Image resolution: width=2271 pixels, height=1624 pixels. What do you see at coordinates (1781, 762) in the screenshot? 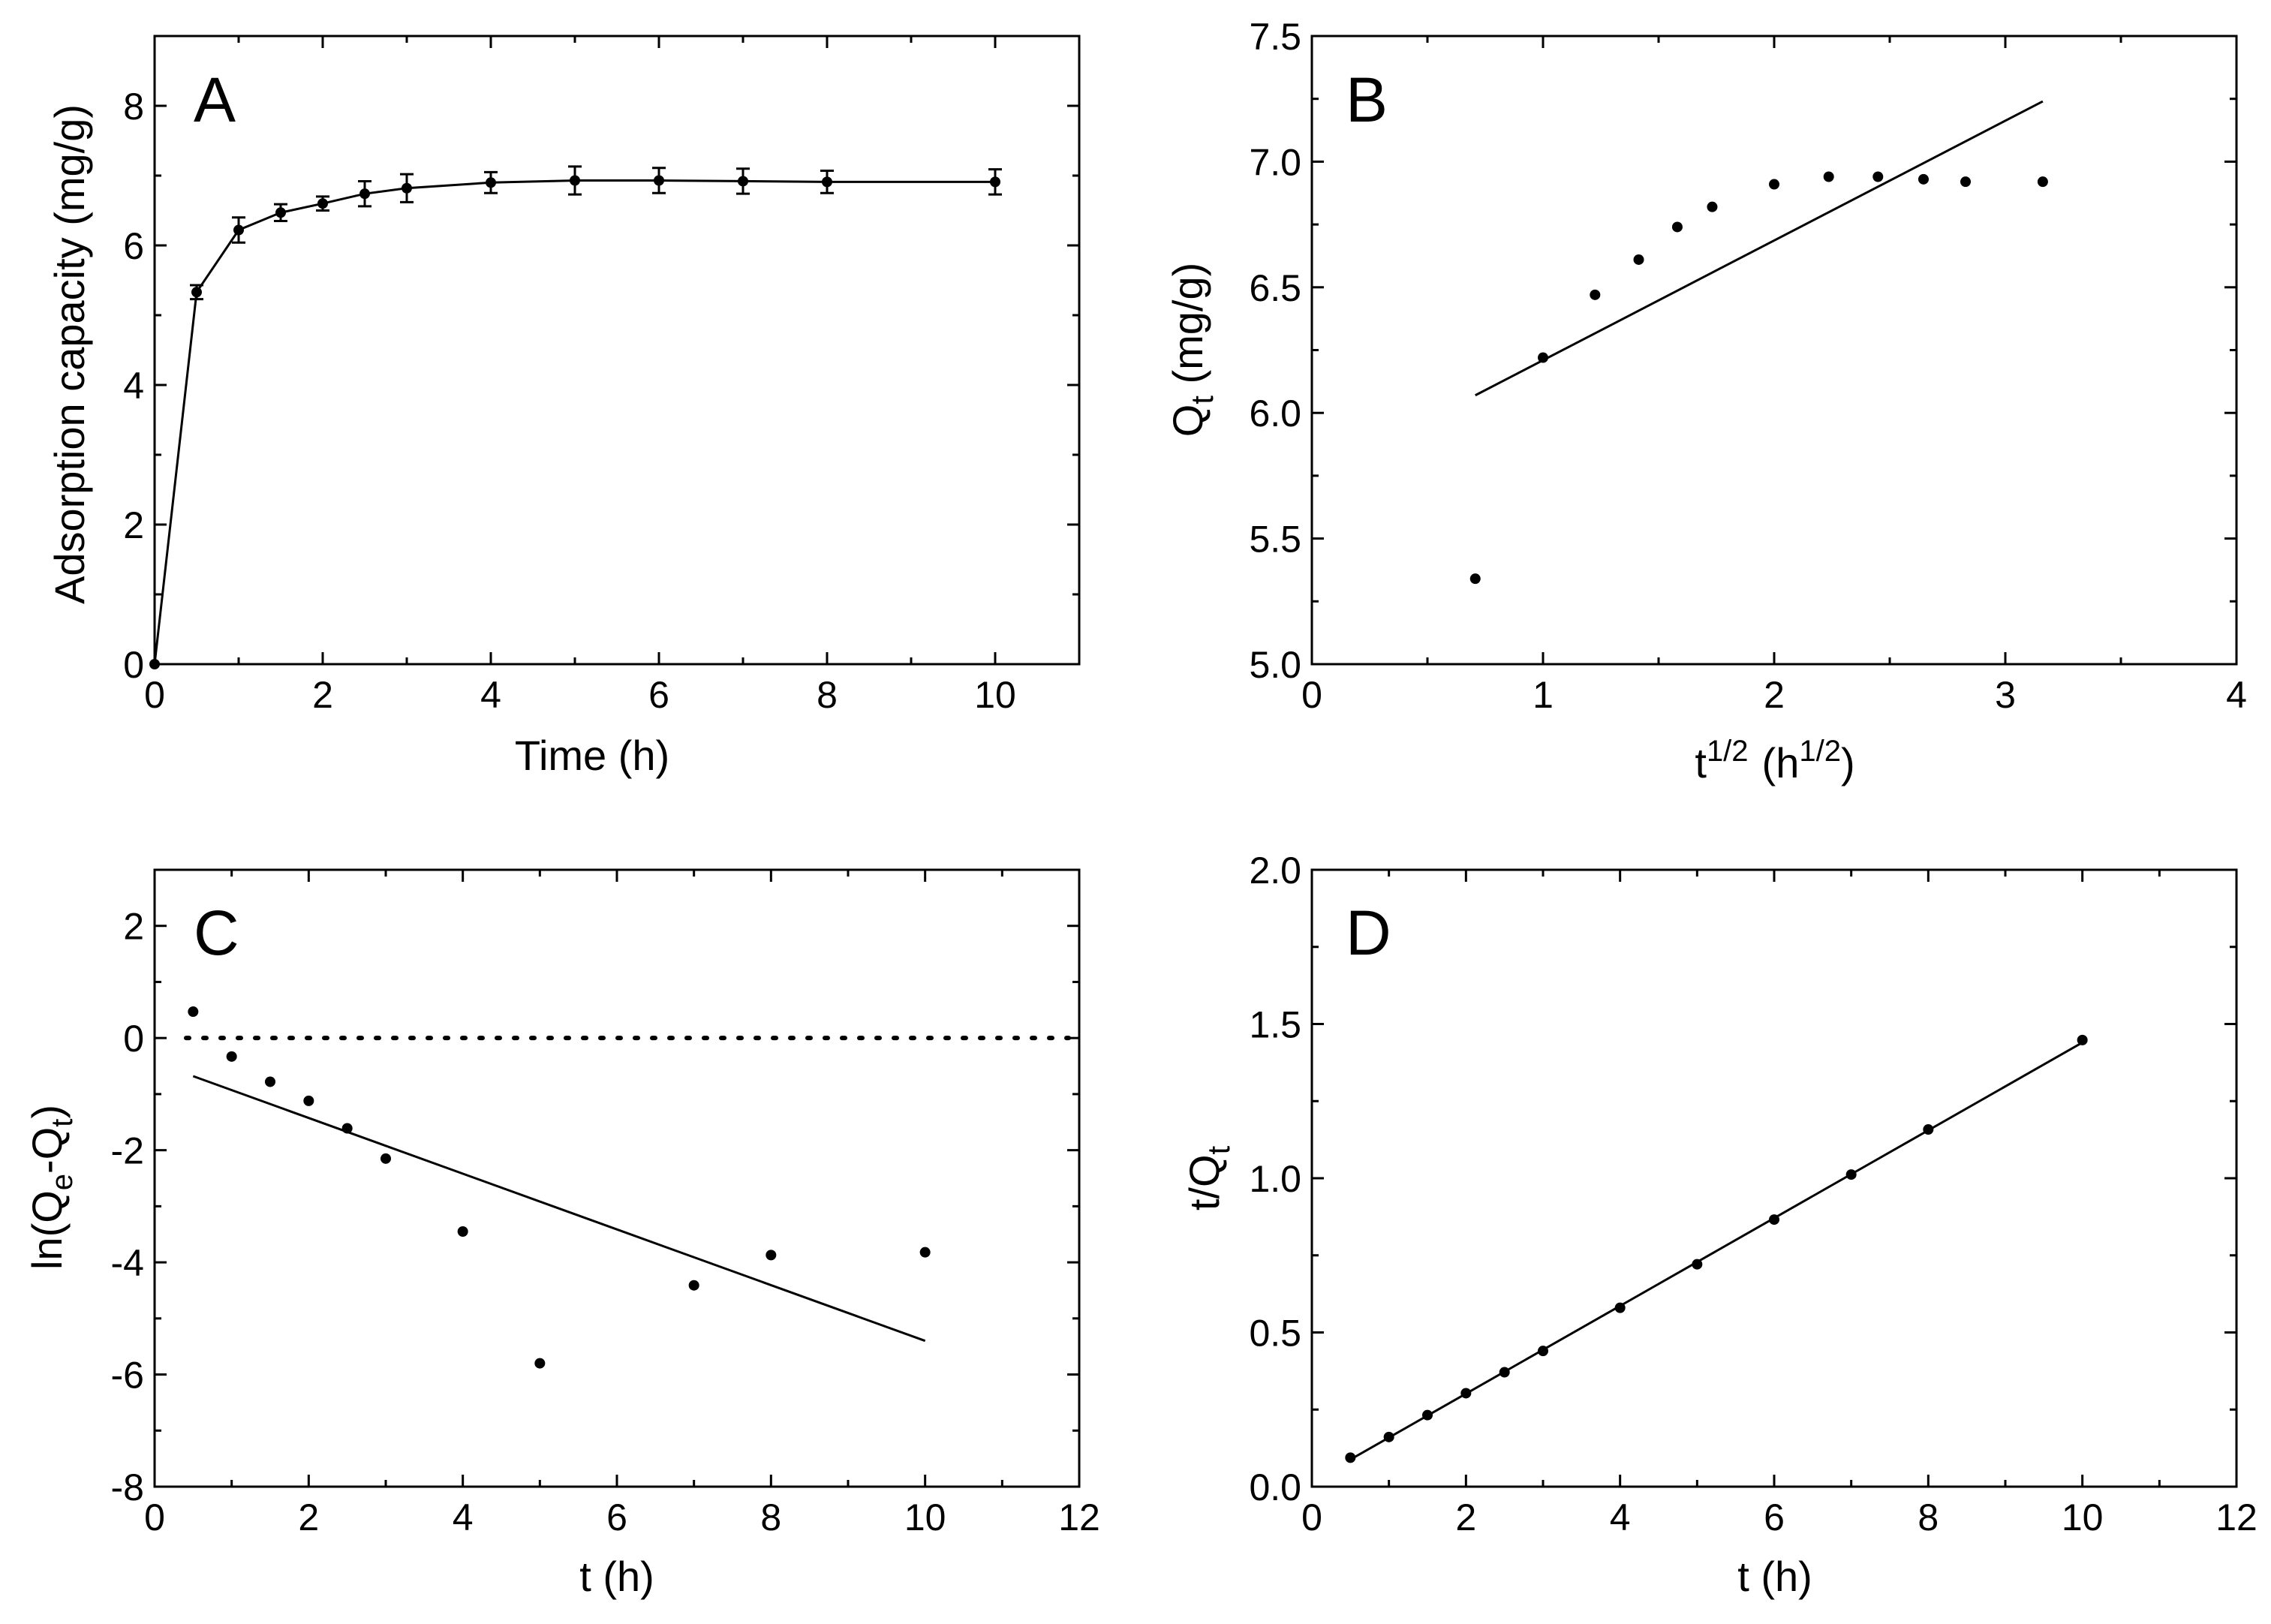
I see `panel-b-x-label-unit: (h` at bounding box center [1781, 762].